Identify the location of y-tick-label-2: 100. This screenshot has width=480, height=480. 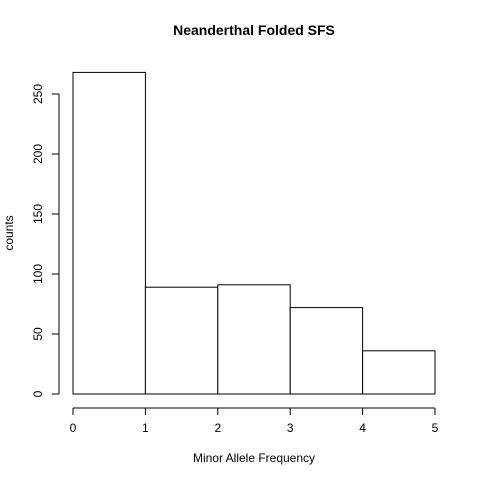
(38, 274).